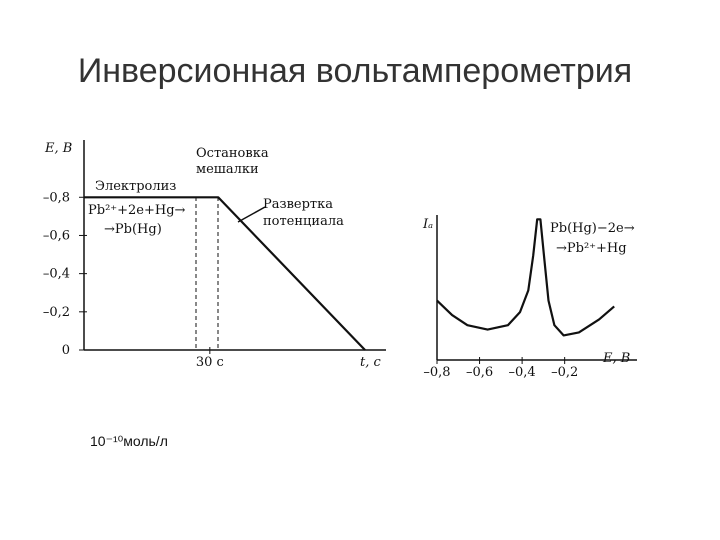  I want to click on annotation: →Pb²⁺+Hg, so click(591, 248).